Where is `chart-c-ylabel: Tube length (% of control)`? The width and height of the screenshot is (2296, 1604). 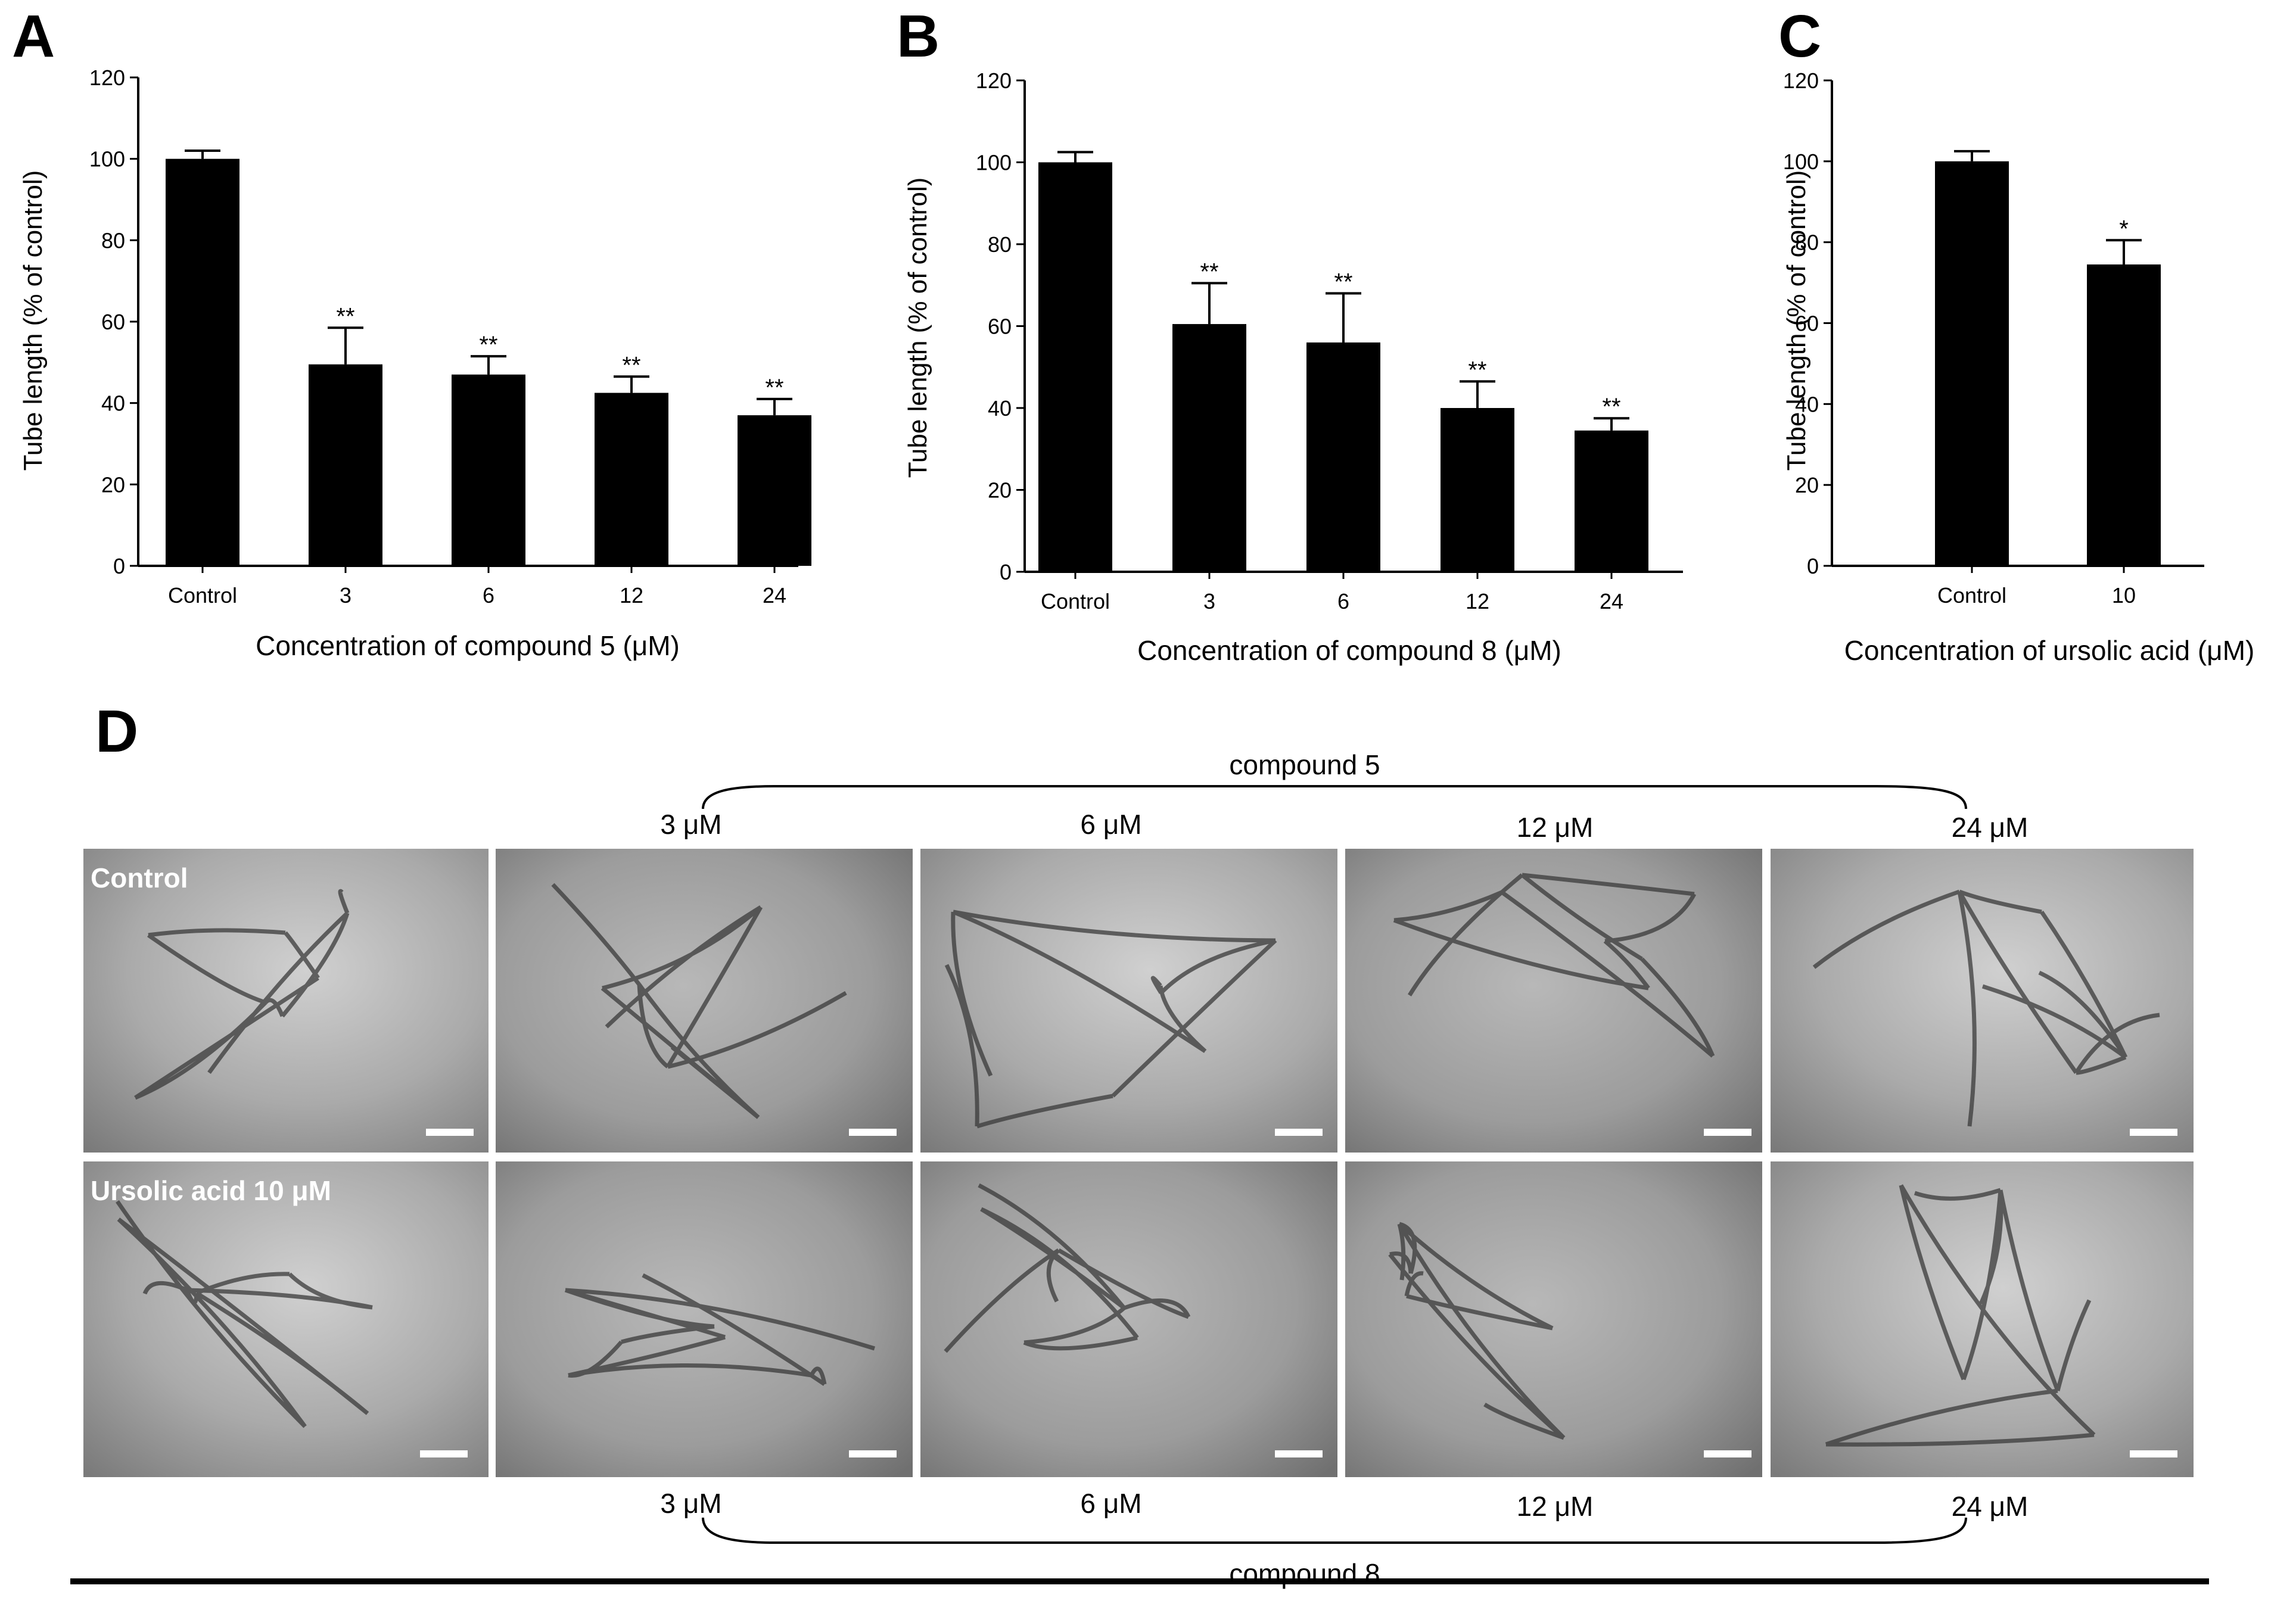
chart-c-ylabel: Tube length (% of control) is located at coordinates (1796, 320).